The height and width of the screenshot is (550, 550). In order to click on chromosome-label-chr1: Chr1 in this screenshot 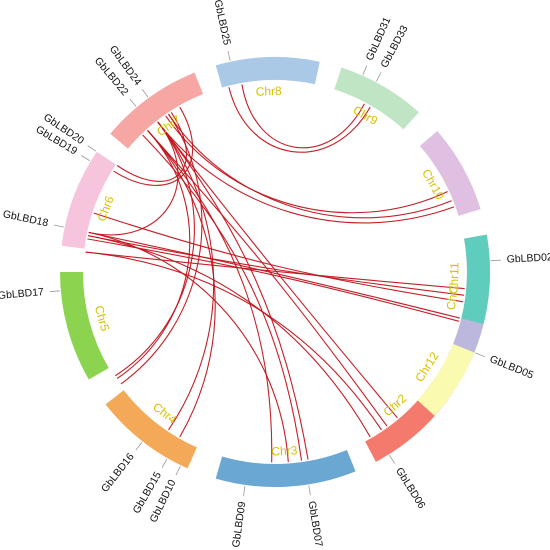, I will do `click(453, 297)`.